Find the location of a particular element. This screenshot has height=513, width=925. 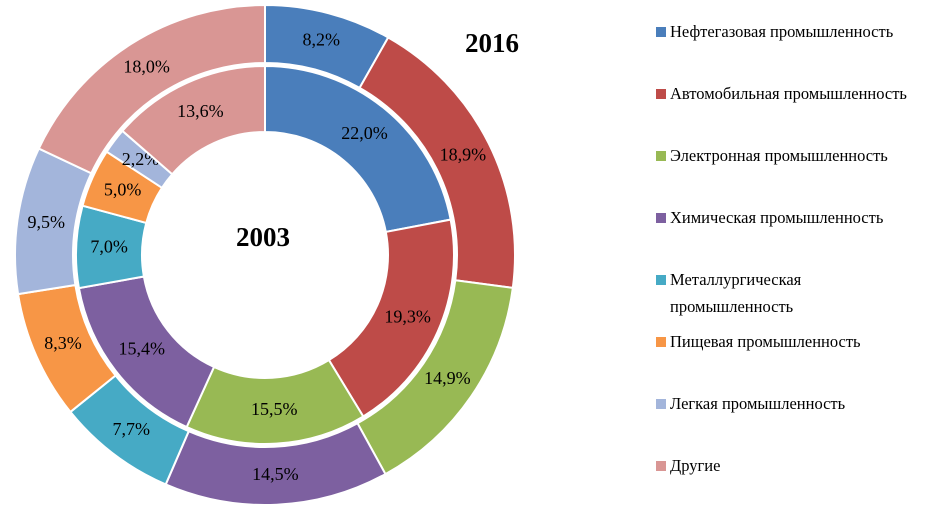

data-label: 7,7% is located at coordinates (131, 429).